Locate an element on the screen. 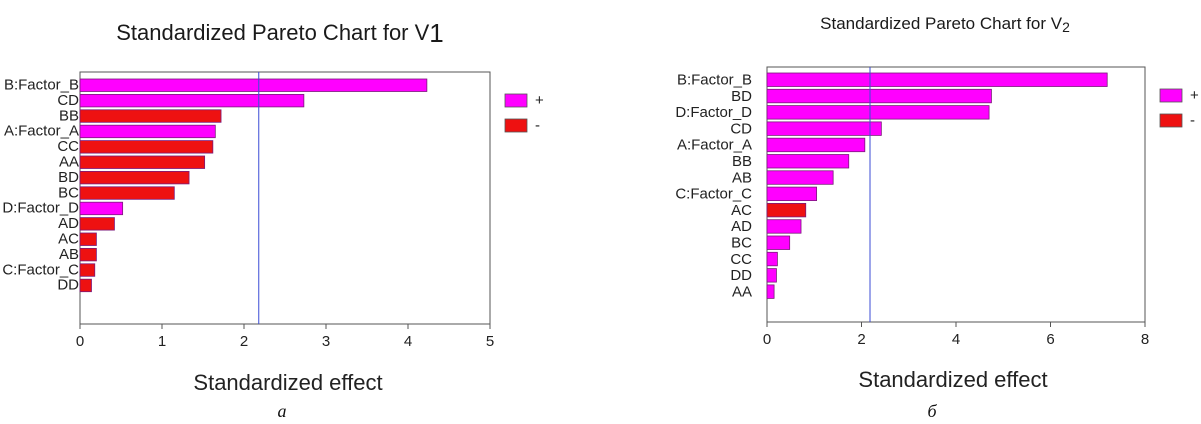  chart-title-subscript: 1 is located at coordinates (436, 33).